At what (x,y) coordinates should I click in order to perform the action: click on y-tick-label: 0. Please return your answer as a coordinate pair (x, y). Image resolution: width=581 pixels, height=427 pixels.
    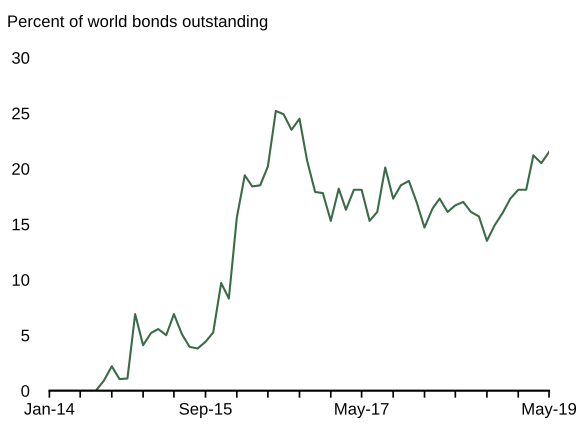
    Looking at the image, I should click on (25, 391).